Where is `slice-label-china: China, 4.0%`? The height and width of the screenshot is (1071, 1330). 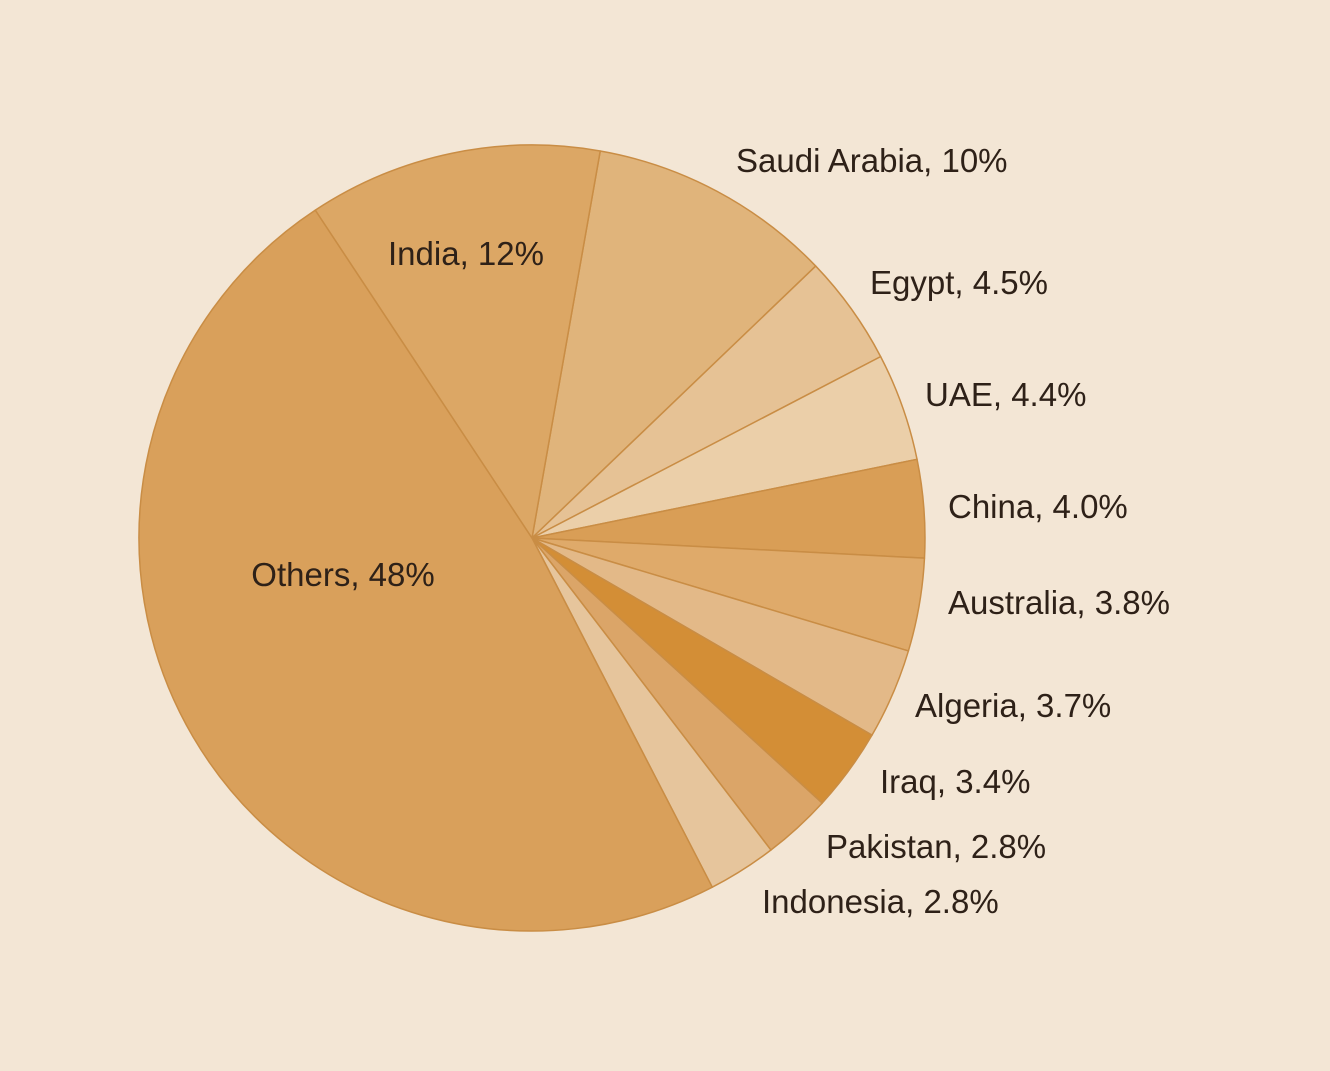
slice-label-china: China, 4.0% is located at coordinates (1038, 506).